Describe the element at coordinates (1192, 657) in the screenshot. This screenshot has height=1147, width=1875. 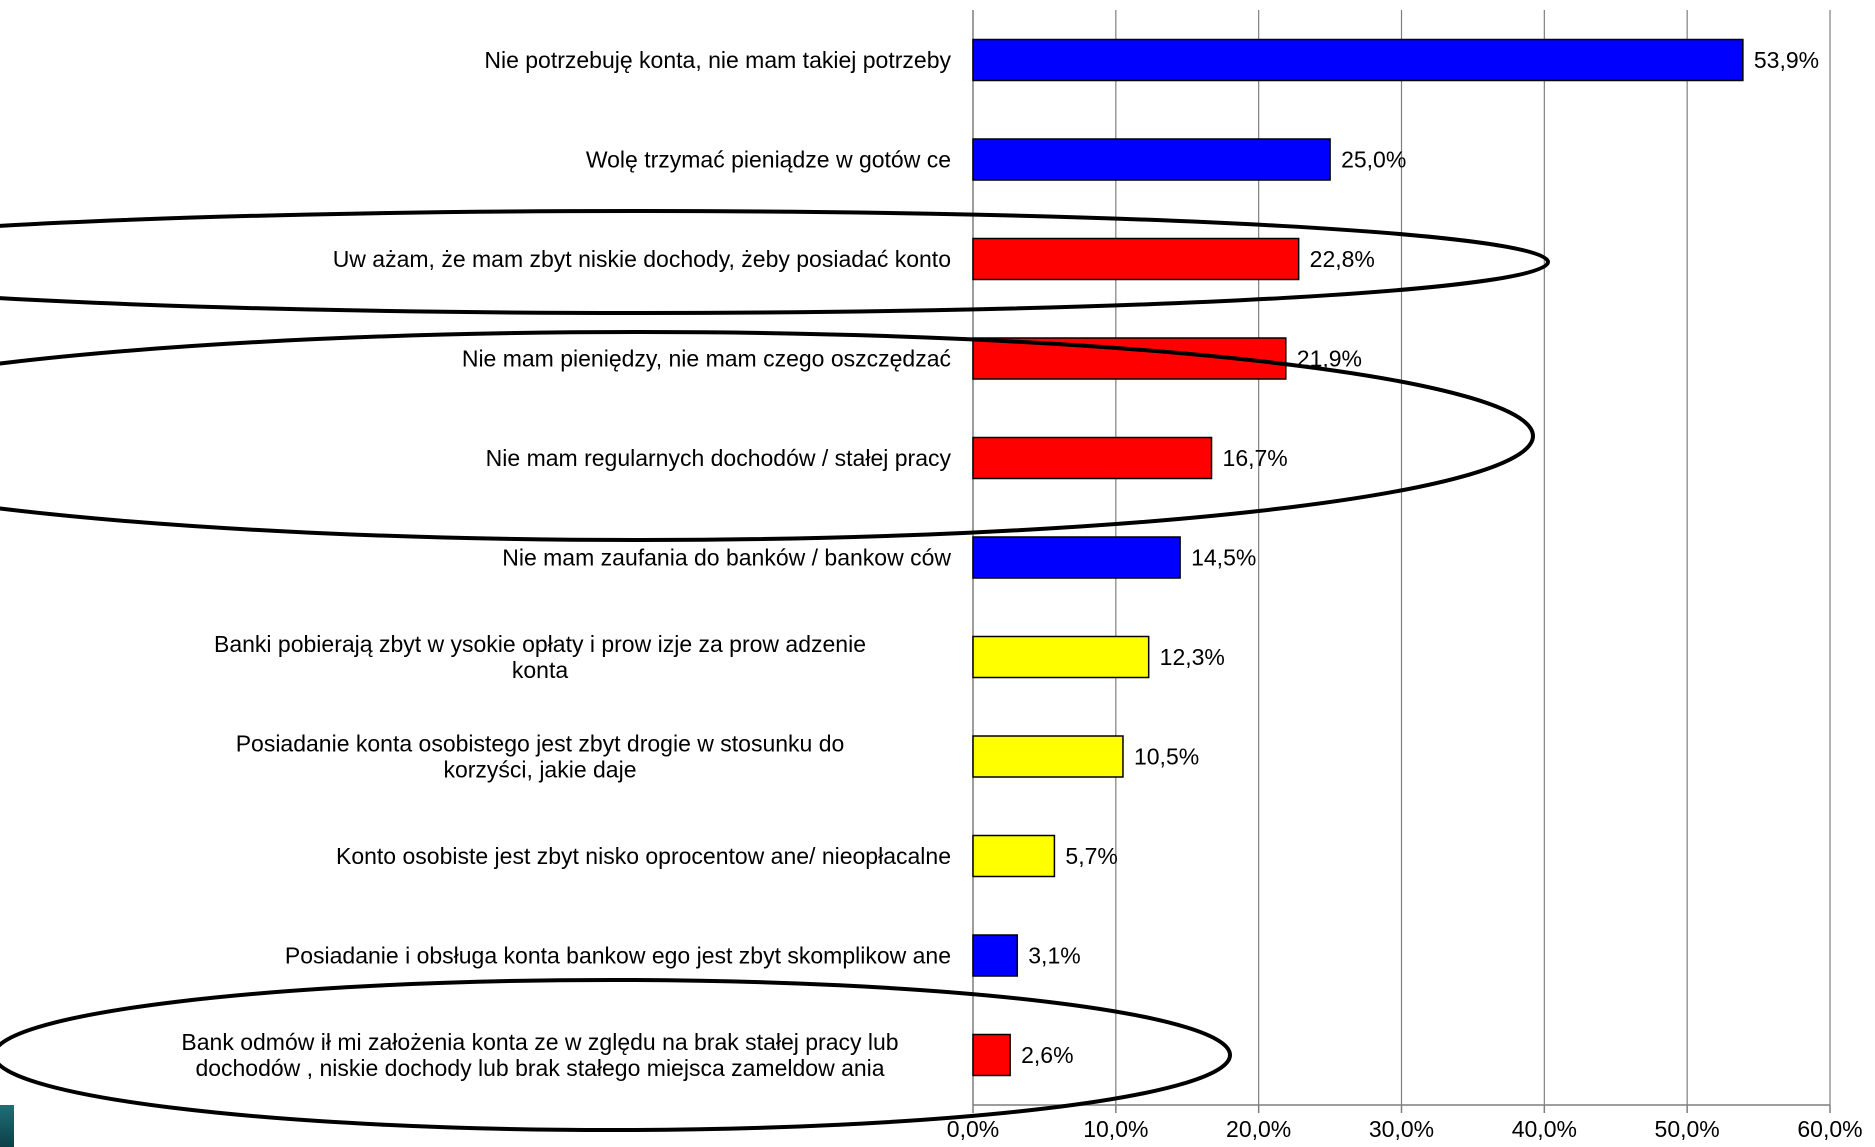
I see `data-label: 12,3%` at that location.